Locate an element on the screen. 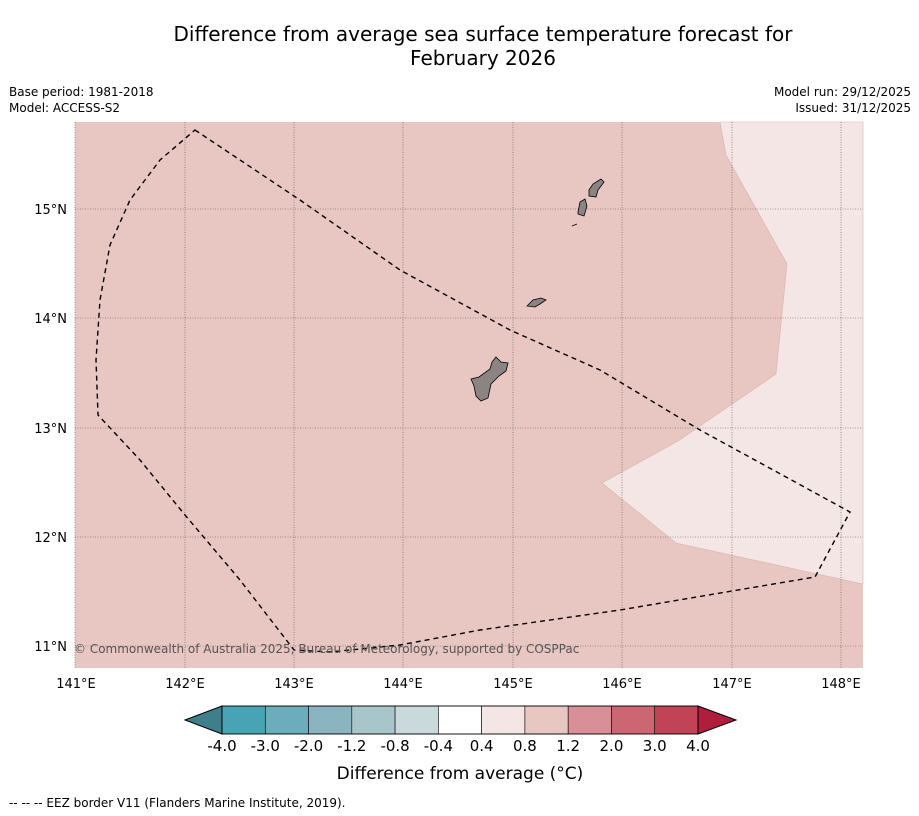 The width and height of the screenshot is (919, 816). aguijan-island is located at coordinates (574, 225).